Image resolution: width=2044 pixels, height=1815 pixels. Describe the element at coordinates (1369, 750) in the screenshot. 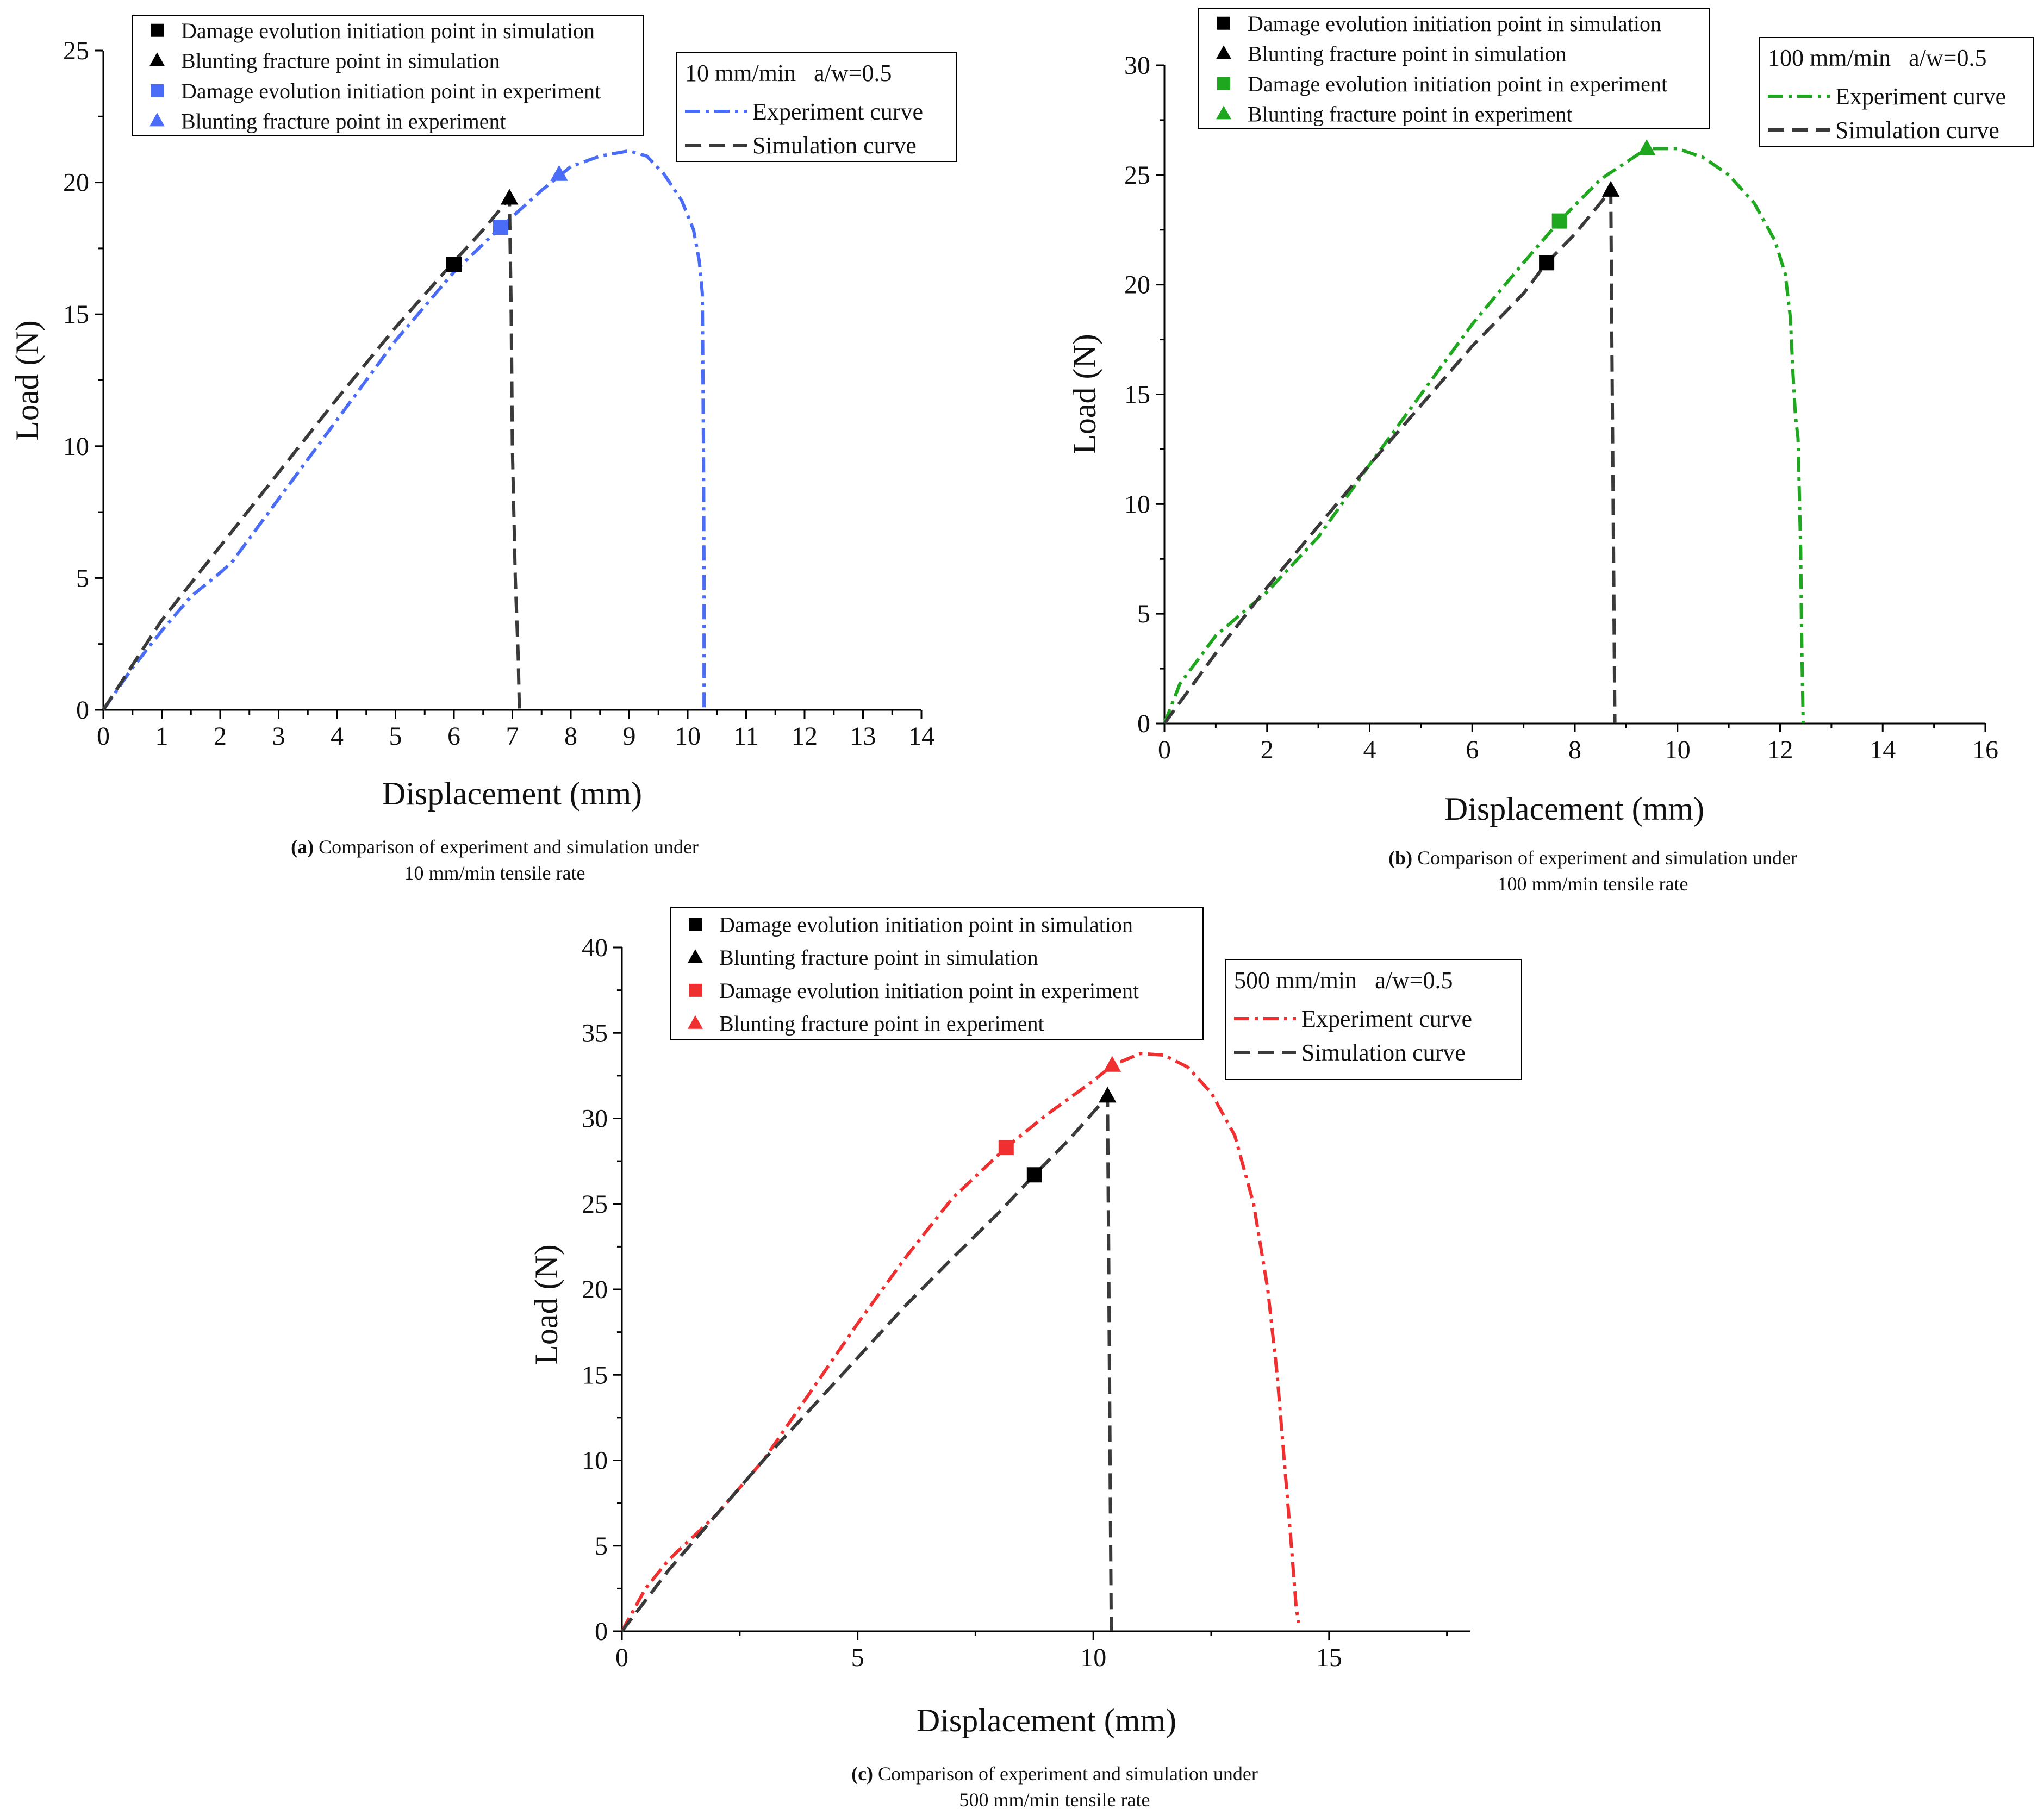

I see `x-tick-label: 4` at that location.